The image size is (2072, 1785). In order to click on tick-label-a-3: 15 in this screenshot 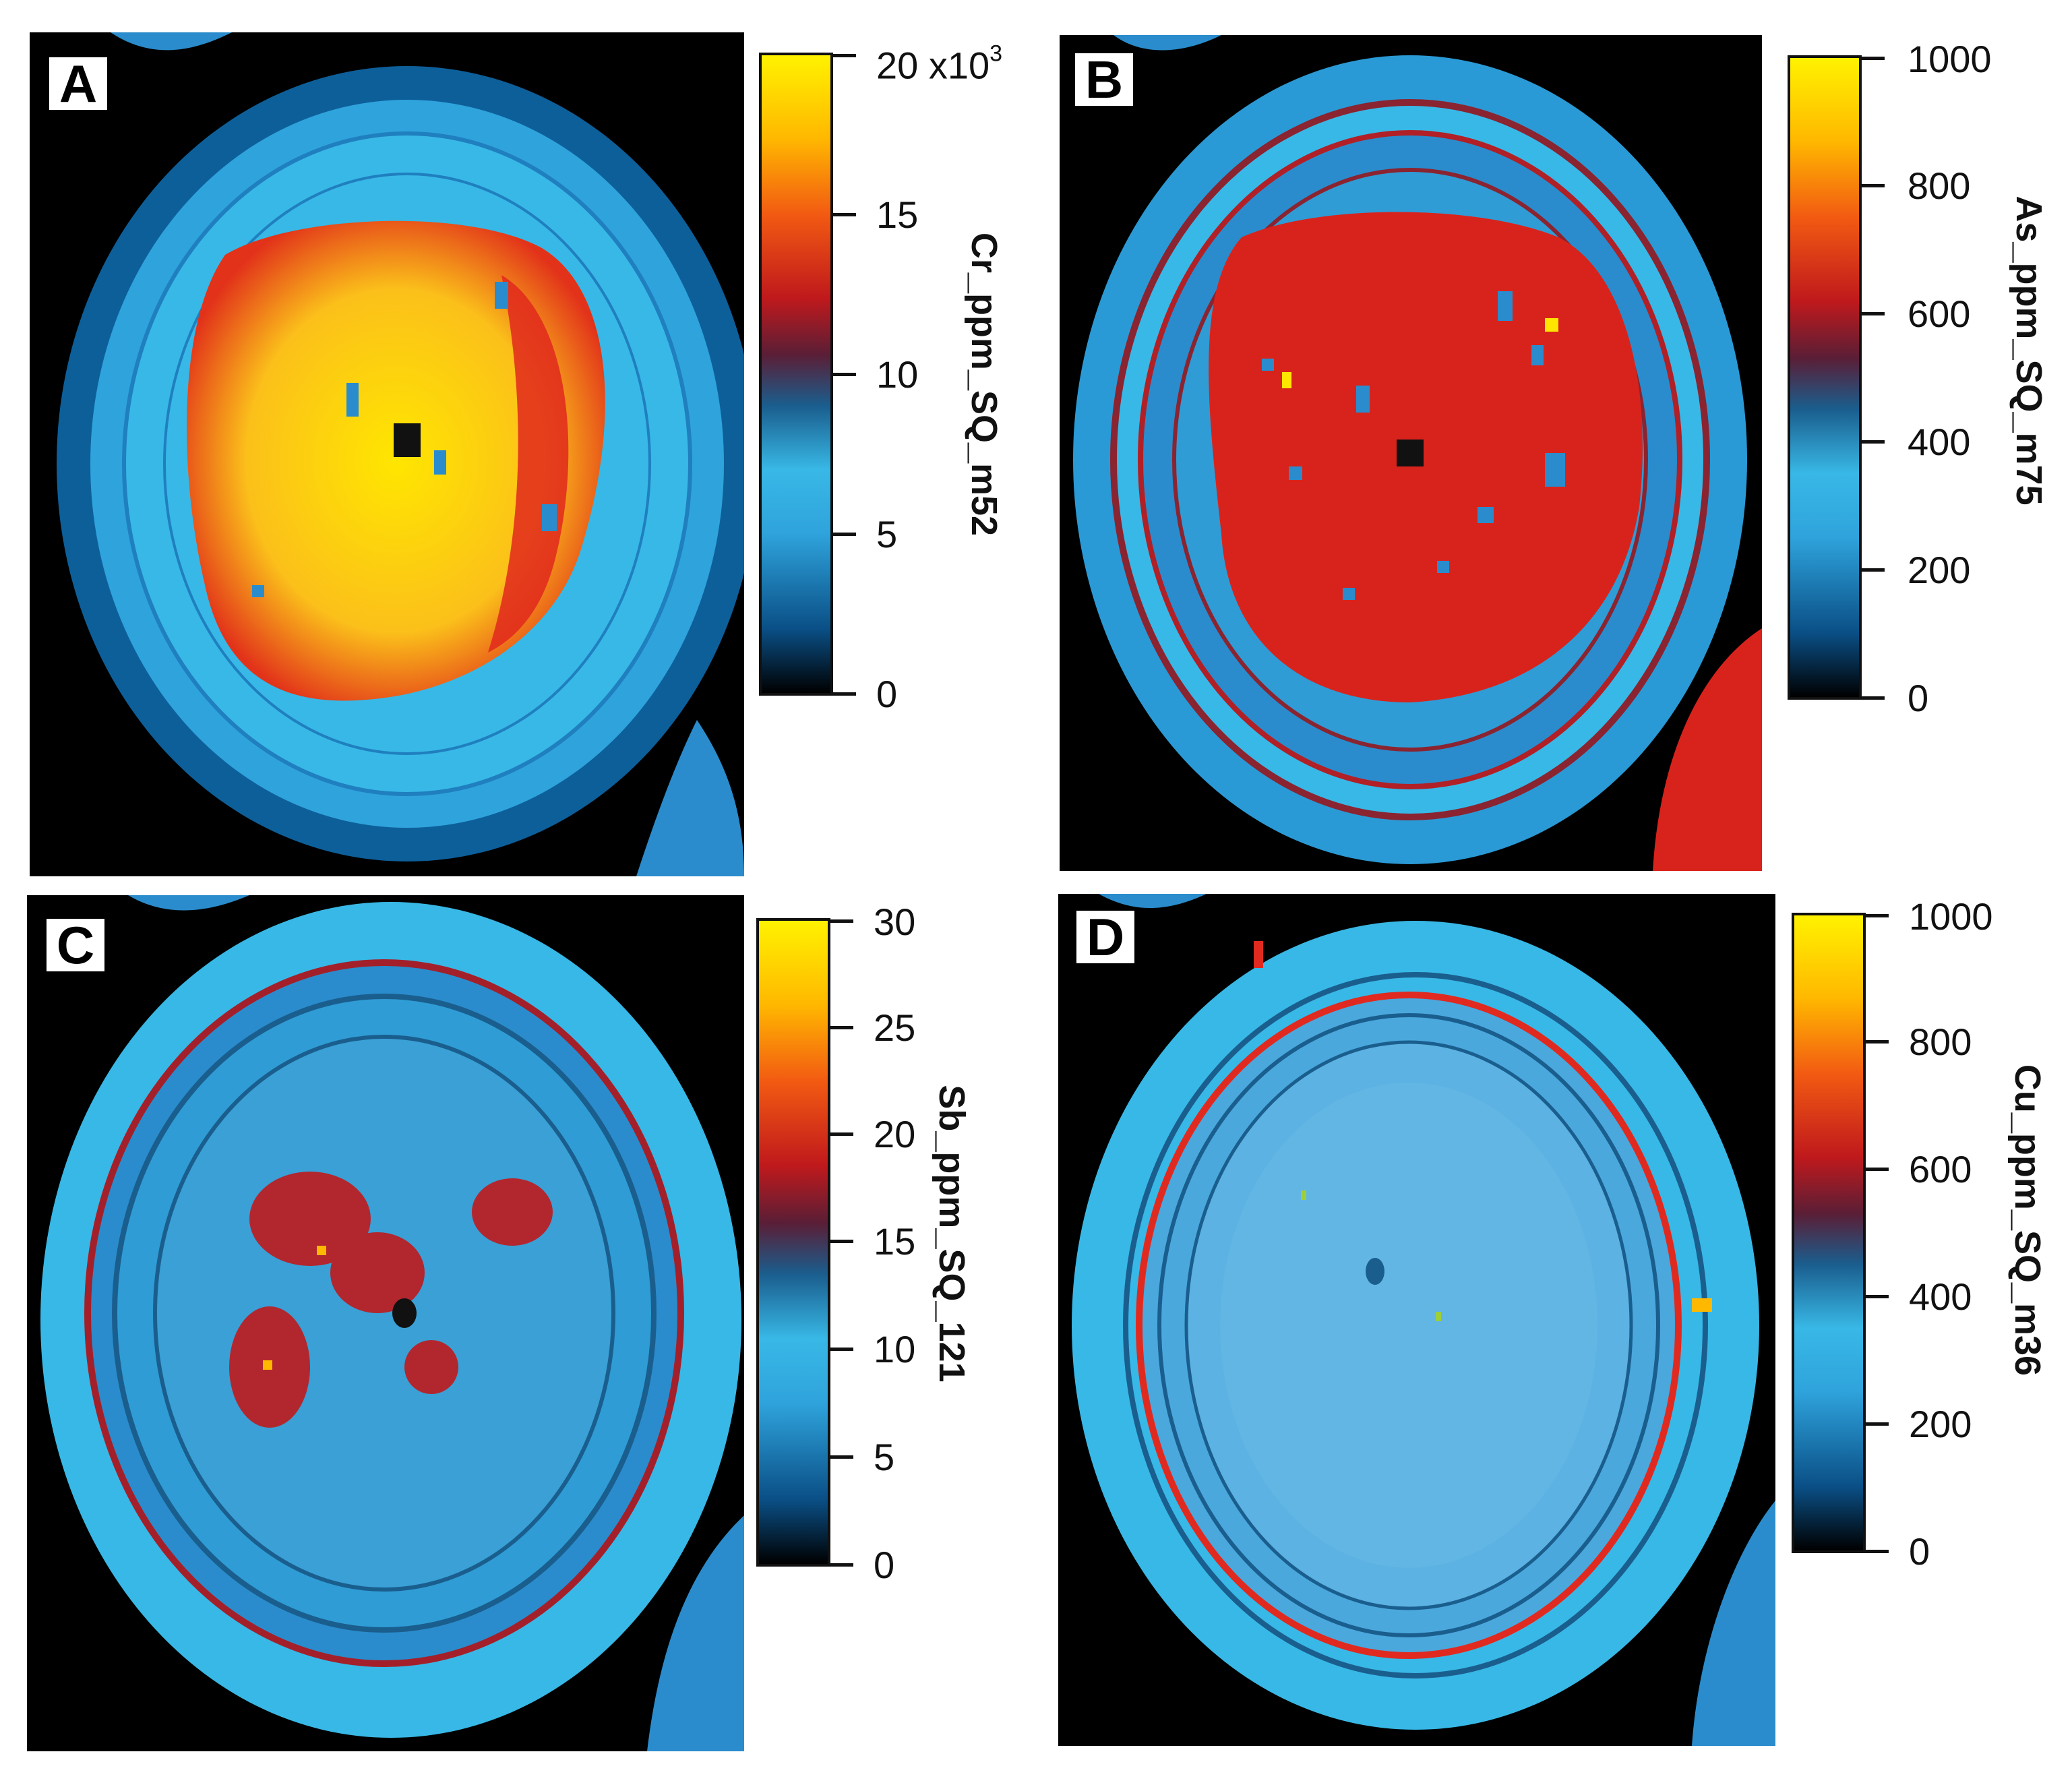, I will do `click(897, 214)`.